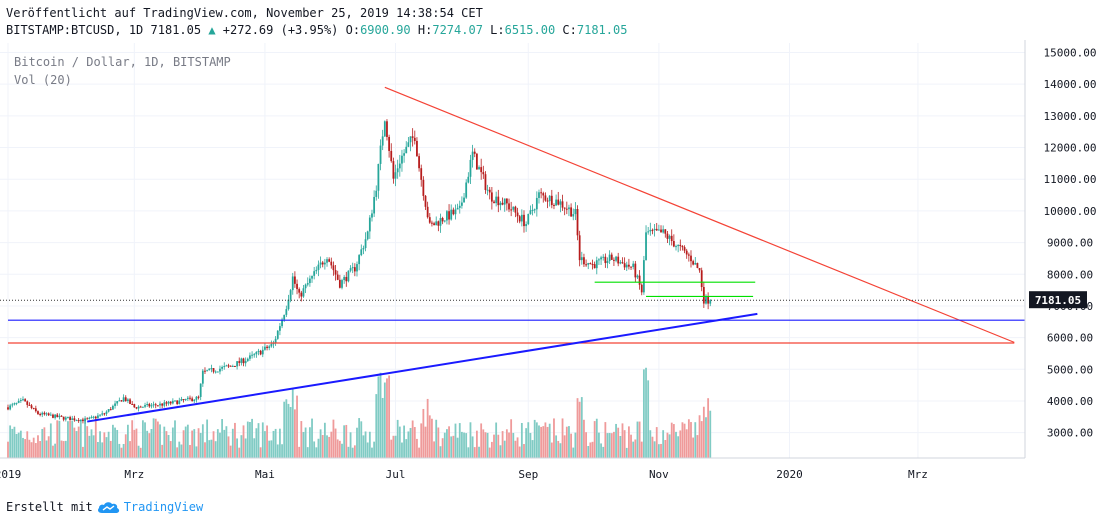 Image resolution: width=1100 pixels, height=525 pixels. I want to click on last-price-tag-box, so click(1058, 300).